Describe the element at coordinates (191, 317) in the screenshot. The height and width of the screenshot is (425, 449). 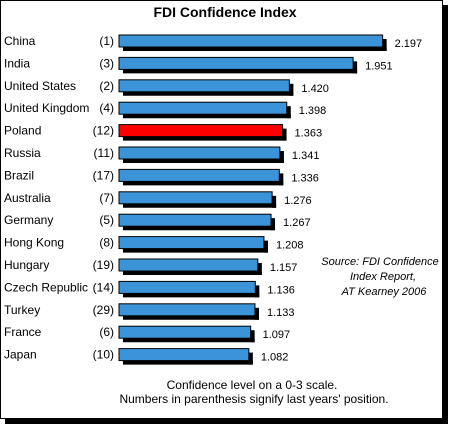
I see `bar-shadow-bottom-turkey` at that location.